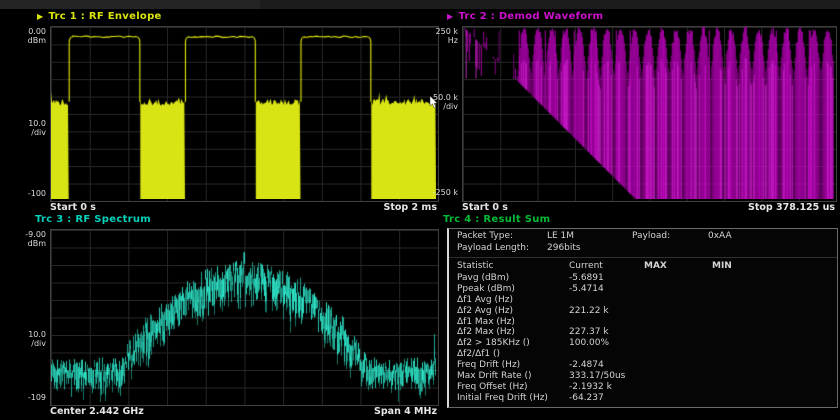 The image size is (840, 420). Describe the element at coordinates (564, 248) in the screenshot. I see `payload-length-value: 296bits` at that location.